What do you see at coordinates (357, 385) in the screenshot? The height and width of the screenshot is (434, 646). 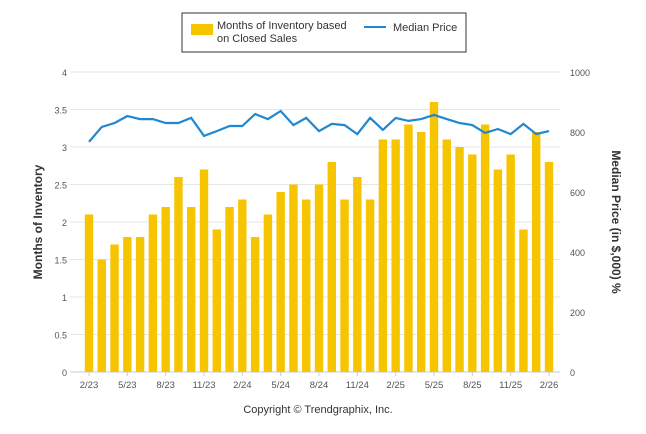 I see `x-tick-label: 11/24` at bounding box center [357, 385].